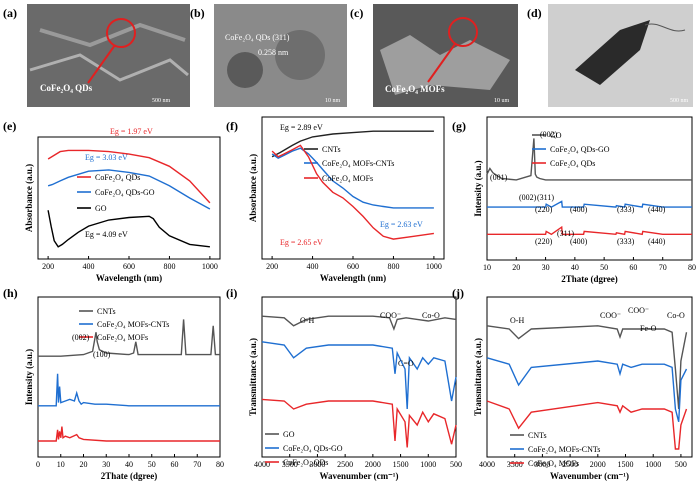 This screenshot has height=487, width=700. I want to click on annotation-g-5: (400), so click(579, 209).